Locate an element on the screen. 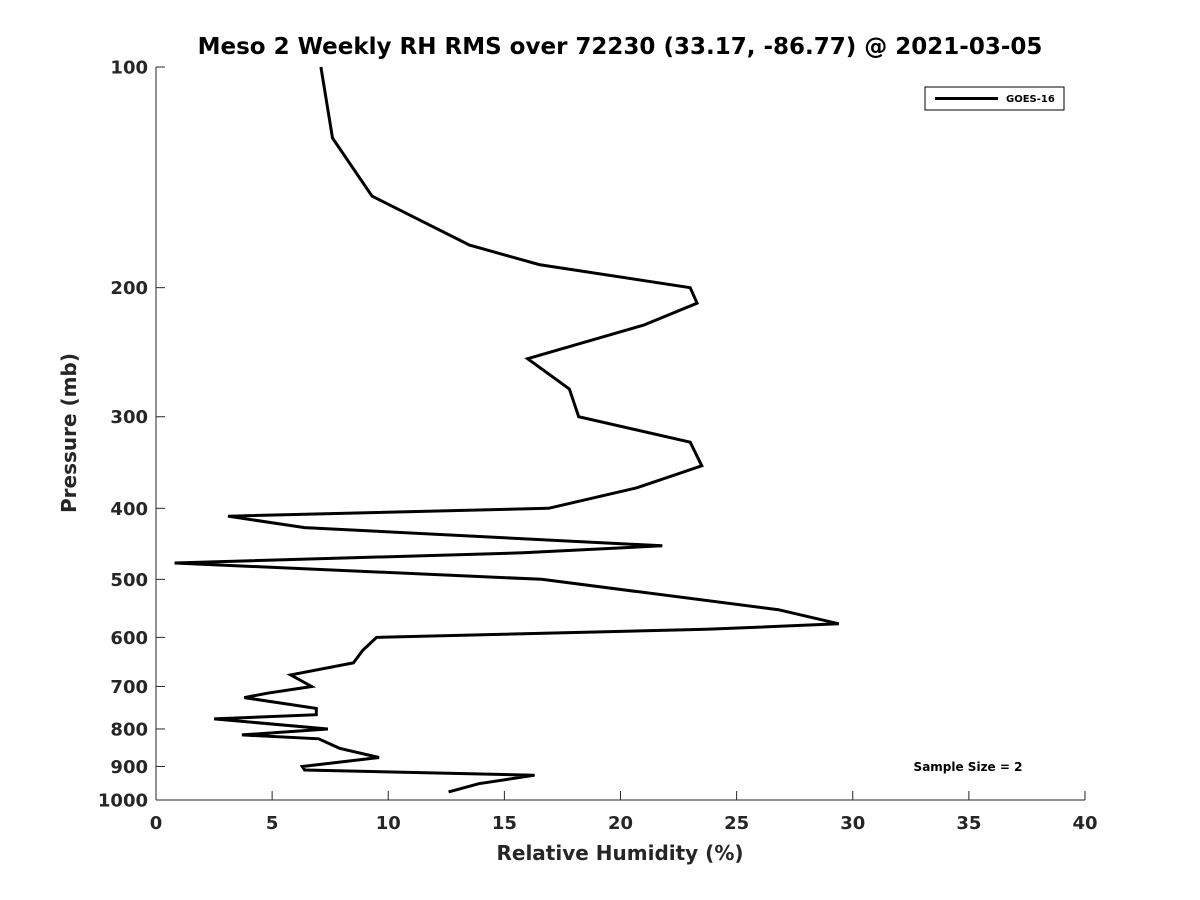 The height and width of the screenshot is (900, 1200). x-tick-label: 5 is located at coordinates (272, 823).